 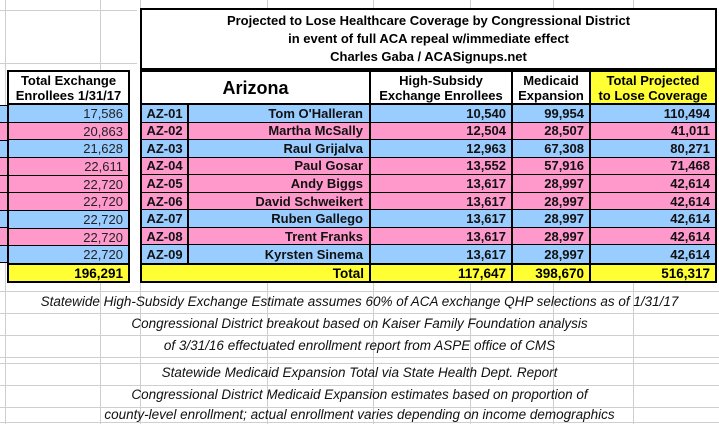 What do you see at coordinates (68, 131) in the screenshot?
I see `table-cell: 20,863` at bounding box center [68, 131].